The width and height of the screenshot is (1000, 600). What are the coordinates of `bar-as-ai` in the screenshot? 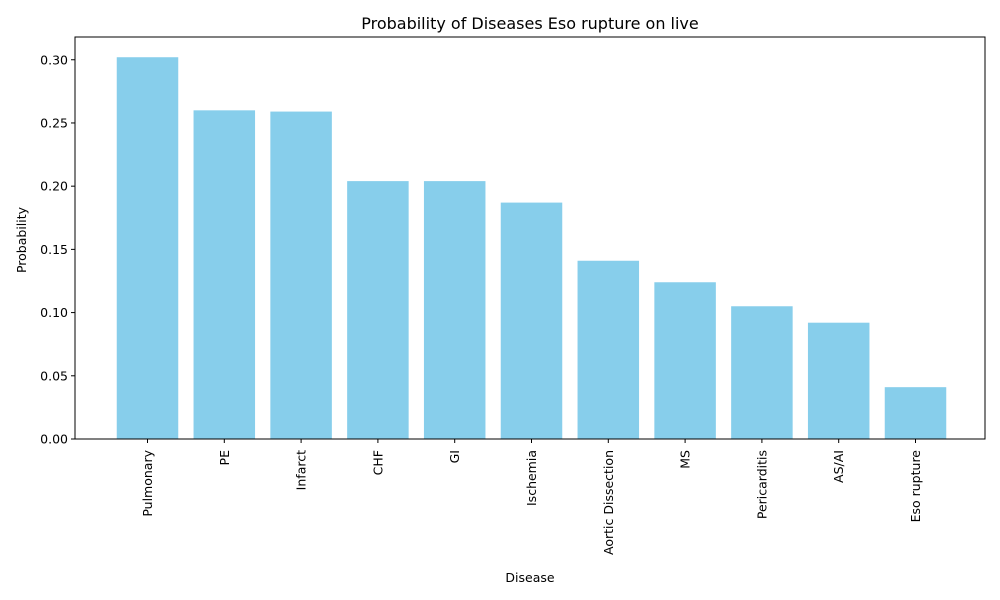 It's located at (838, 380).